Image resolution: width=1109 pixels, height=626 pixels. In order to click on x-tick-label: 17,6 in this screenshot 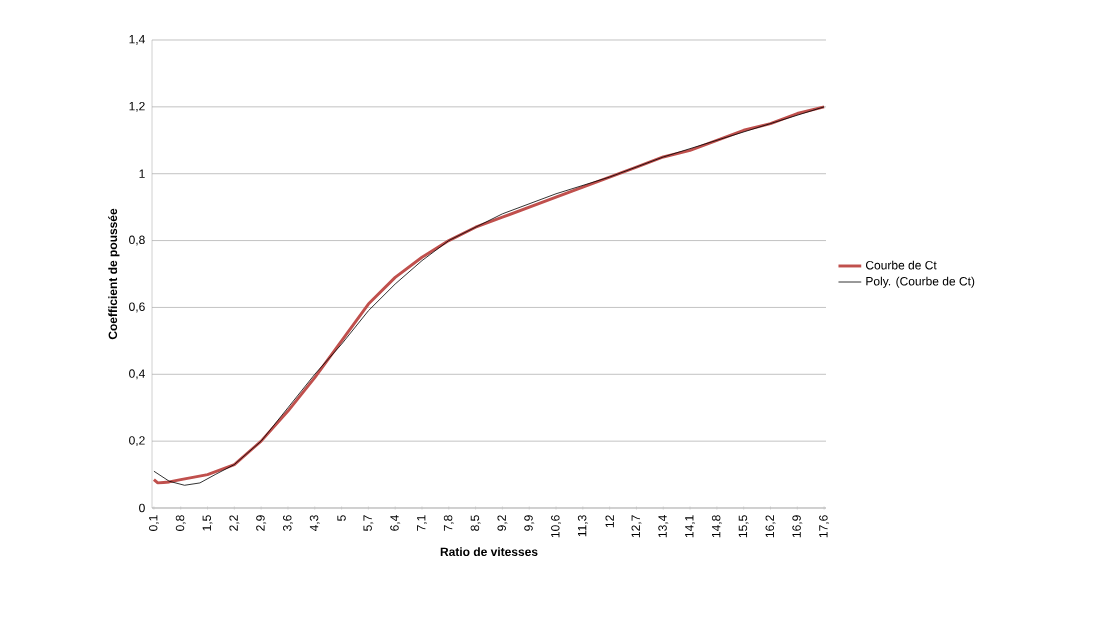, I will do `click(824, 526)`.